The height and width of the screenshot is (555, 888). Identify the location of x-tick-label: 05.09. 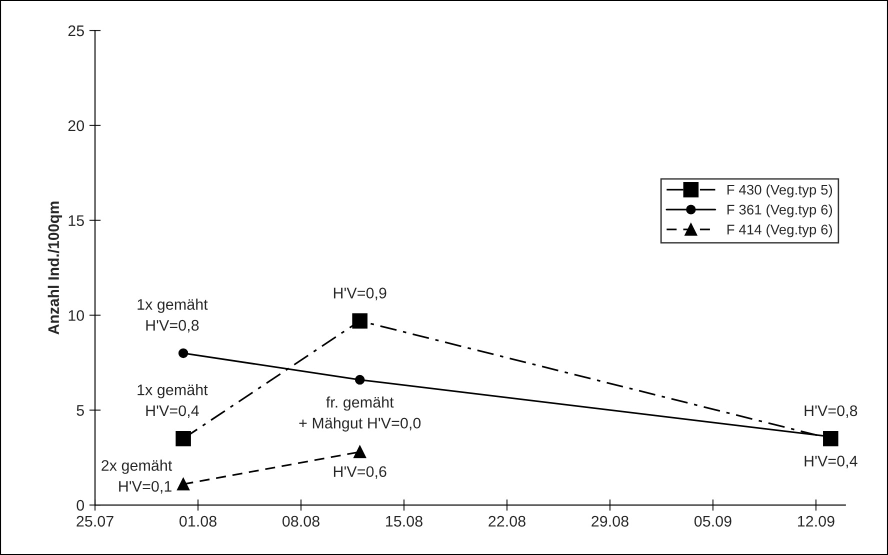
(713, 521).